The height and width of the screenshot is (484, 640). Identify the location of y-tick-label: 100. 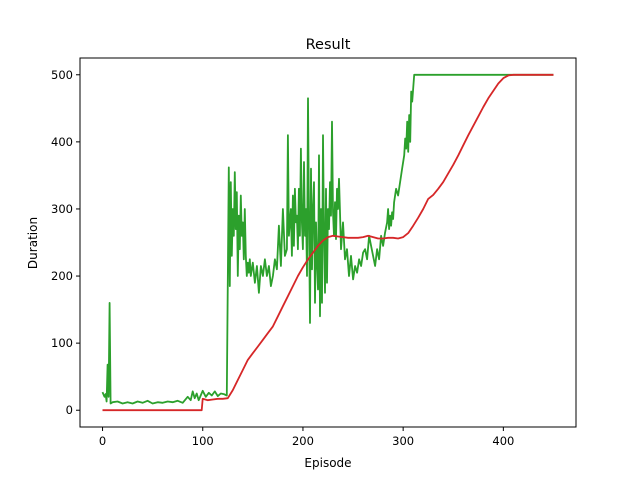
(62, 343).